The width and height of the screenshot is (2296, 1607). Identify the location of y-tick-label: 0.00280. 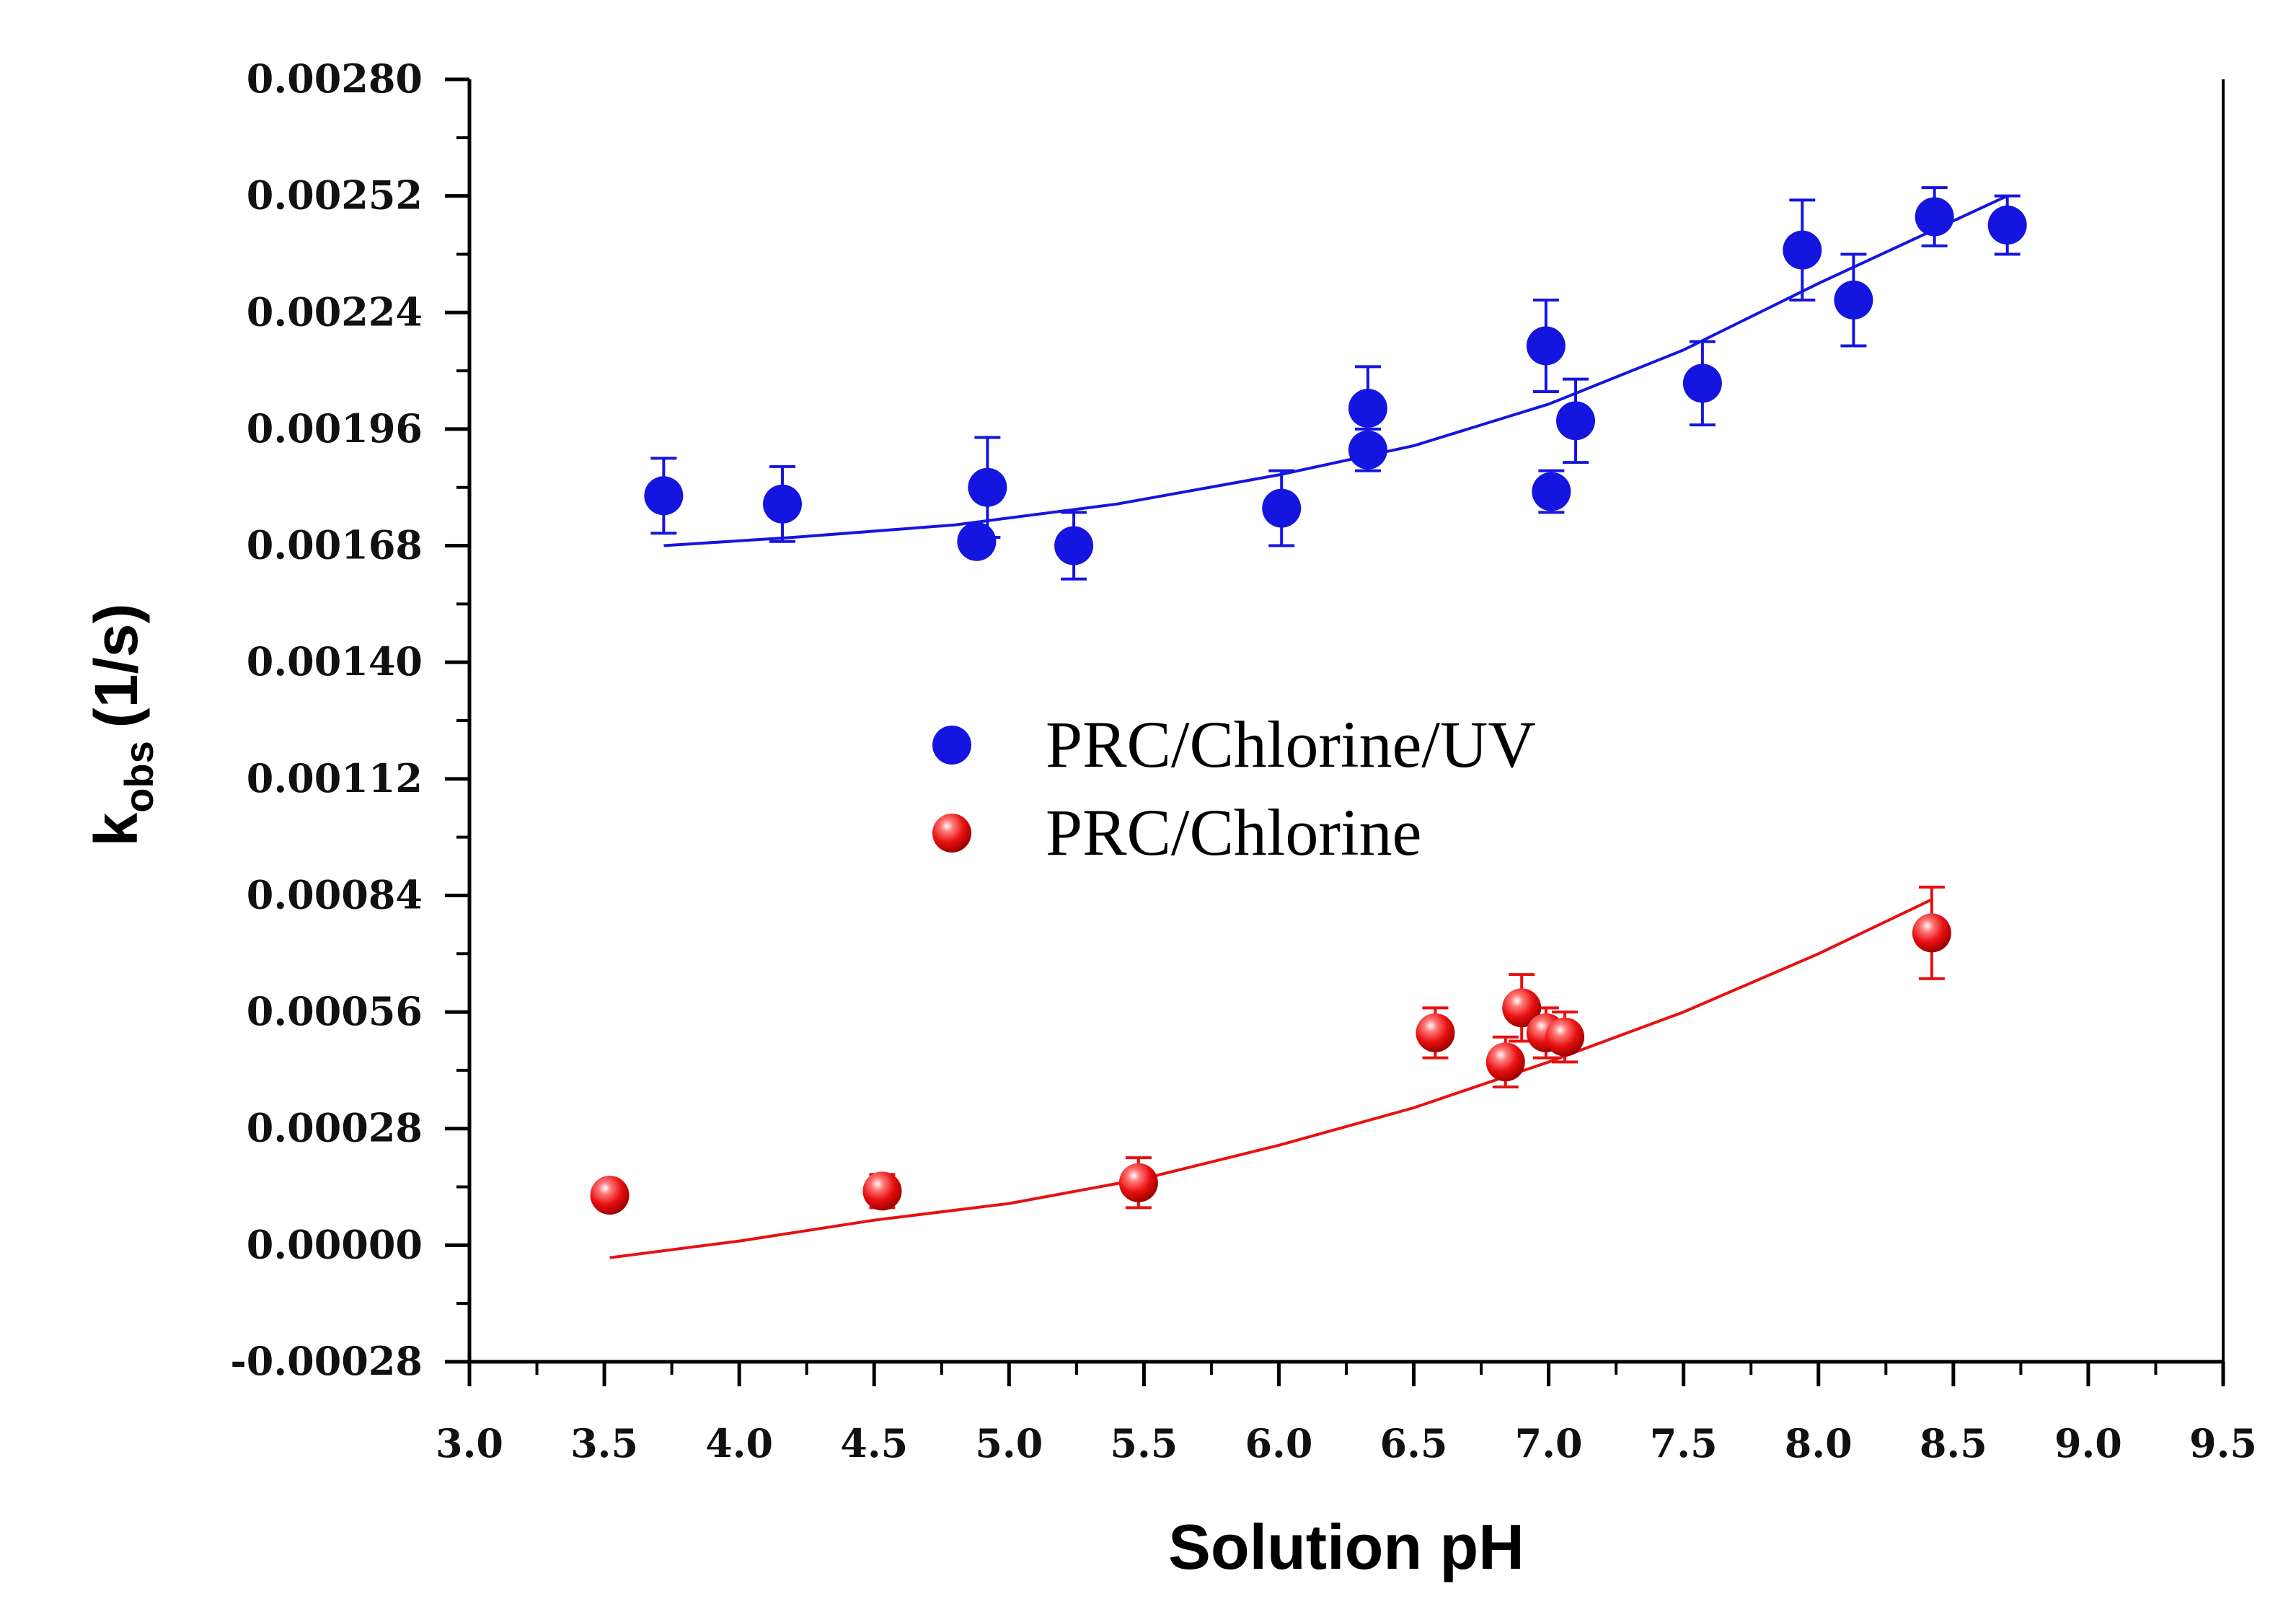
(335, 79).